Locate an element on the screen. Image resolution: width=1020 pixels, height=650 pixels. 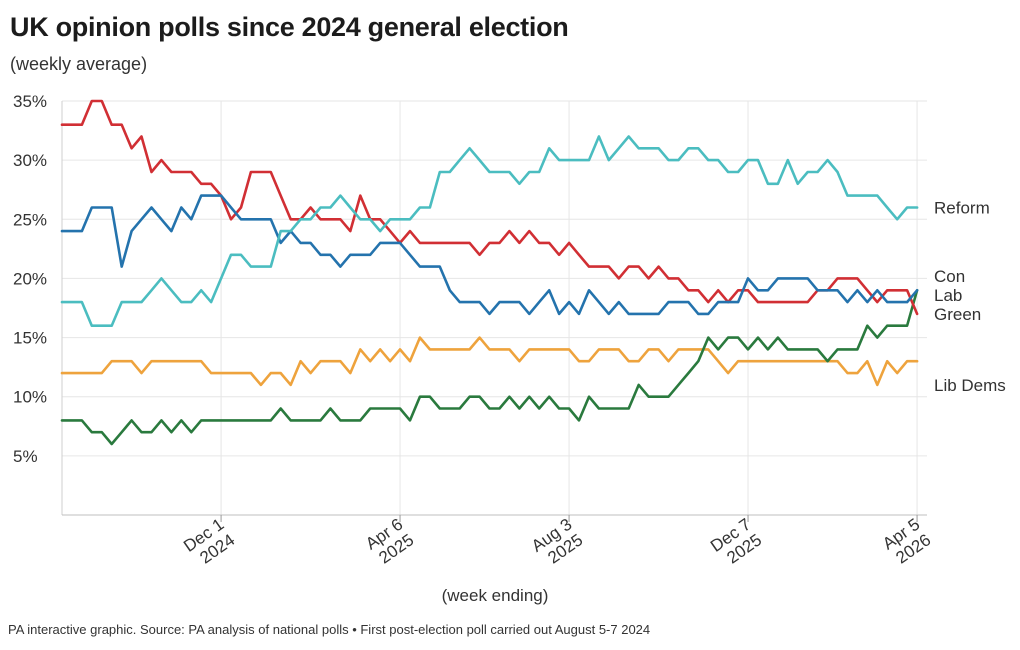
series-label-lib-dems: Lib Dems is located at coordinates (970, 385).